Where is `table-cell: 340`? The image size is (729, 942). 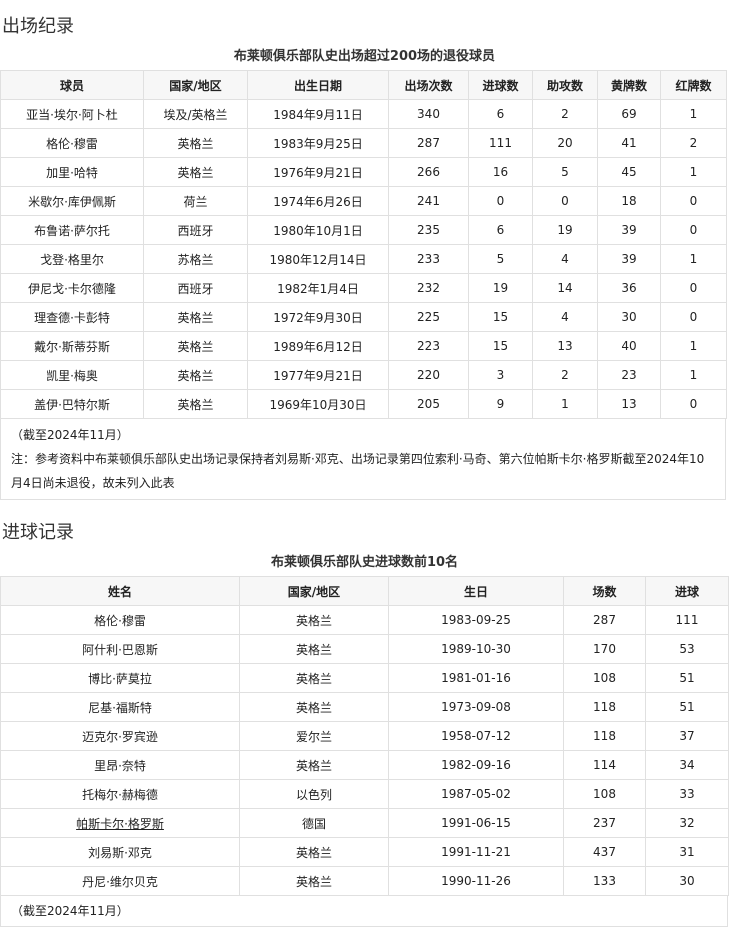 table-cell: 340 is located at coordinates (428, 114).